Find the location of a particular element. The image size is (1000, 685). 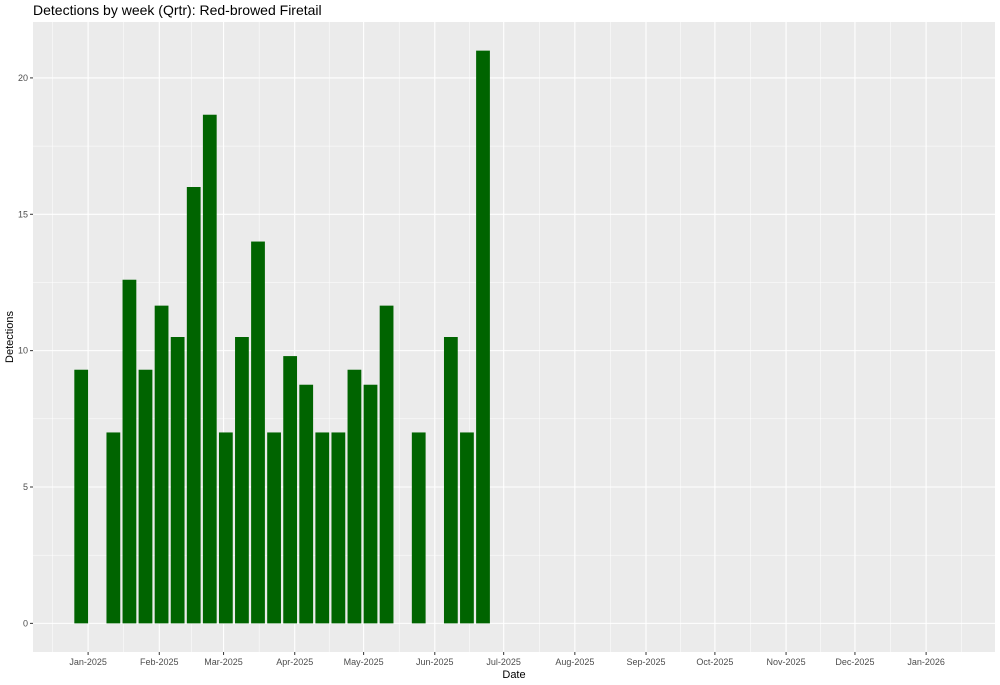

y-tick-label: 5 is located at coordinates (25, 487).